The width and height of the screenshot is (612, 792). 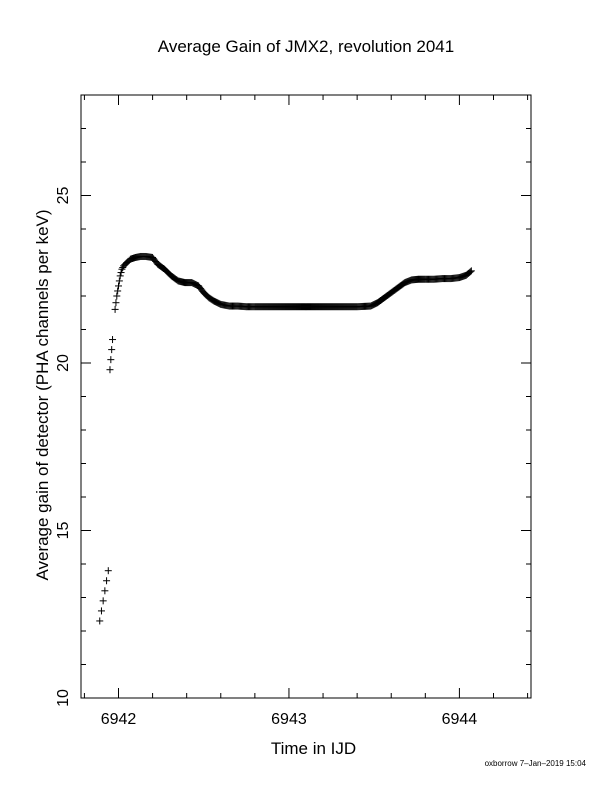 What do you see at coordinates (460, 719) in the screenshot?
I see `x-tick-label: 6944` at bounding box center [460, 719].